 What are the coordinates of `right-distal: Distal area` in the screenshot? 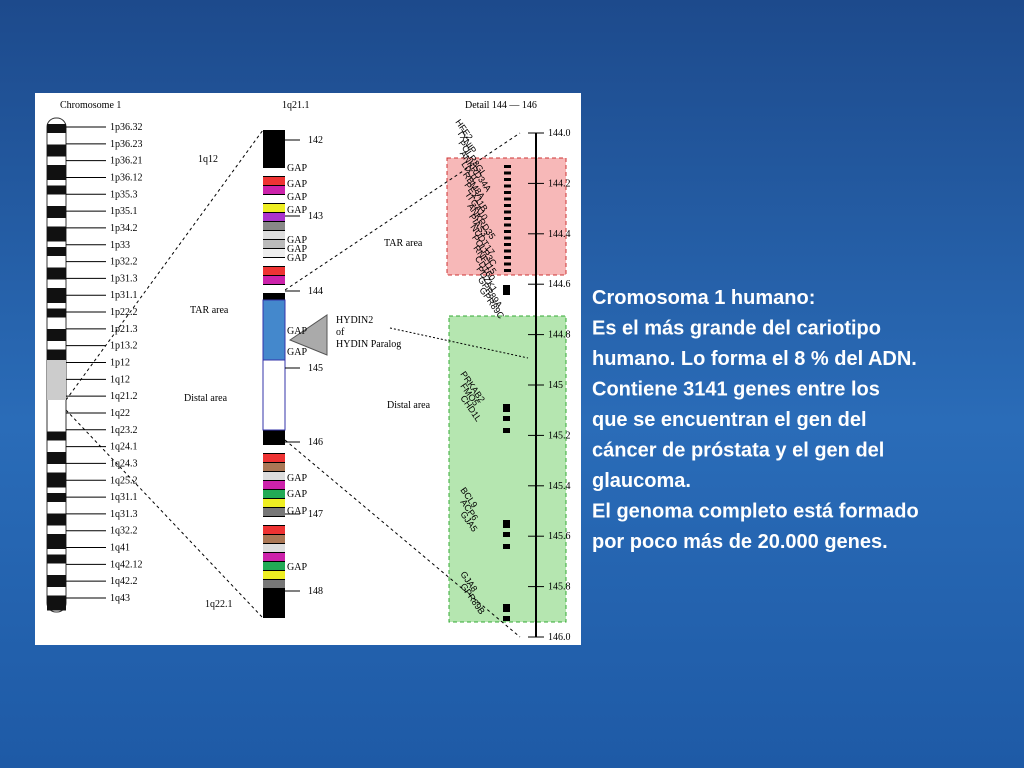 It's located at (409, 405).